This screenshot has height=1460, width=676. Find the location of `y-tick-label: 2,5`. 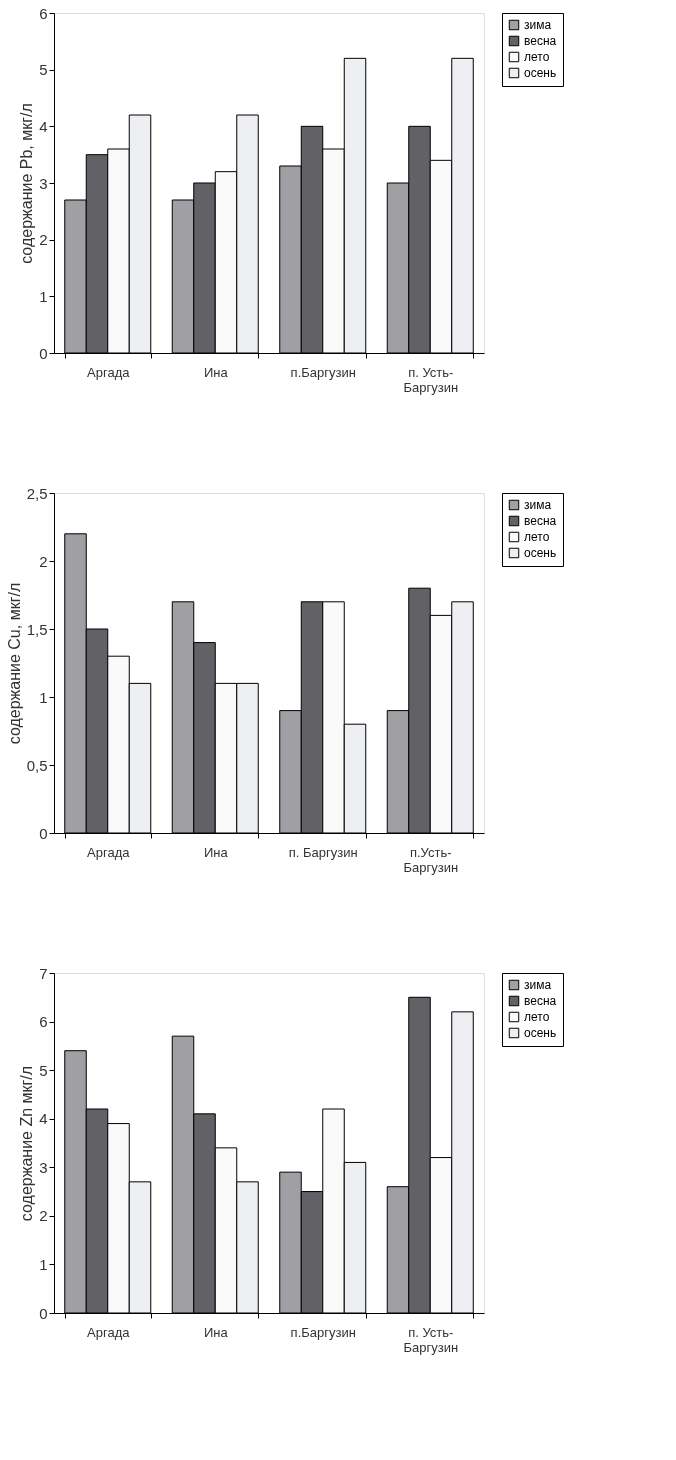

y-tick-label: 2,5 is located at coordinates (37, 493).